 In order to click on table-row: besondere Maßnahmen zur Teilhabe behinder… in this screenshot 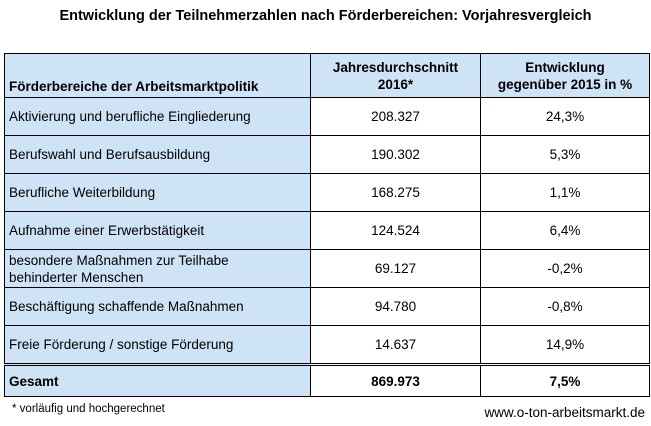, I will do `click(327, 268)`.